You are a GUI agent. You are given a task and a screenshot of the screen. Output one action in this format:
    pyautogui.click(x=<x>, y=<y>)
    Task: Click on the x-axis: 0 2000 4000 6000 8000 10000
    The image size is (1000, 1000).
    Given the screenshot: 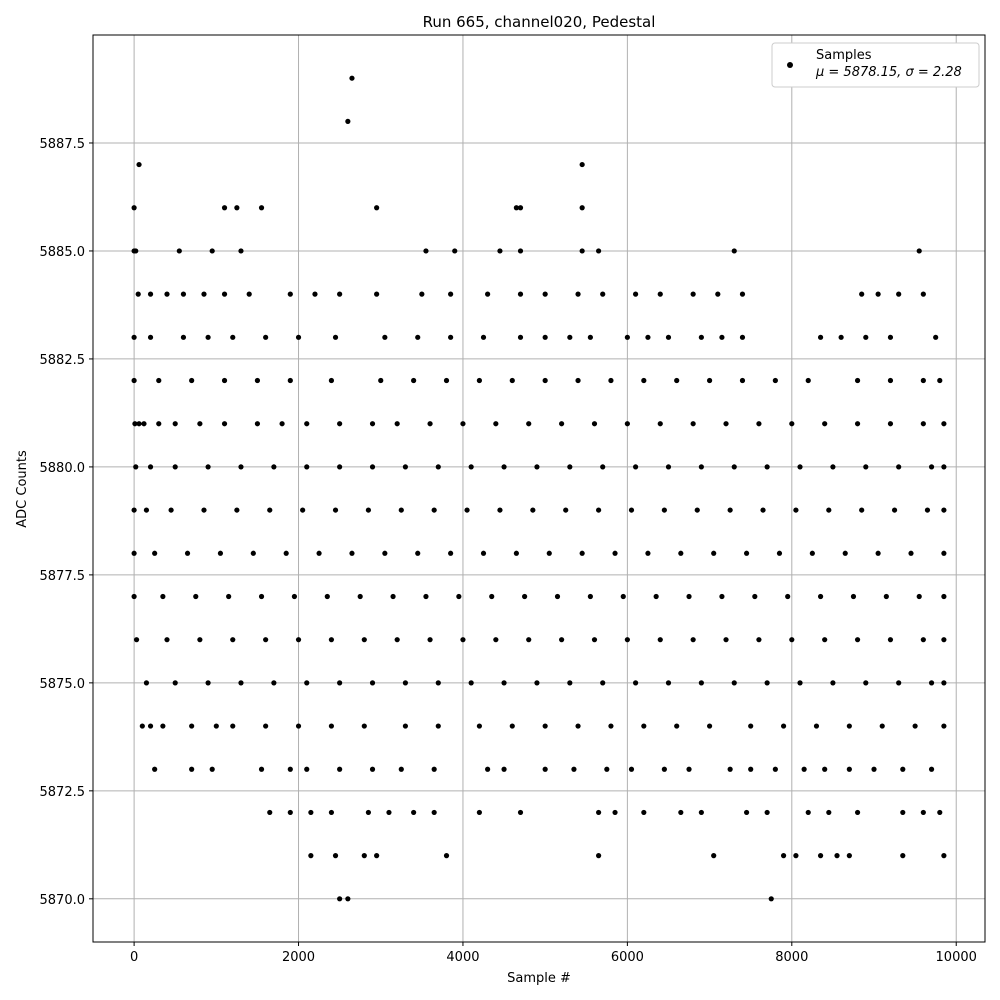 What is the action you would take?
    pyautogui.click(x=553, y=953)
    